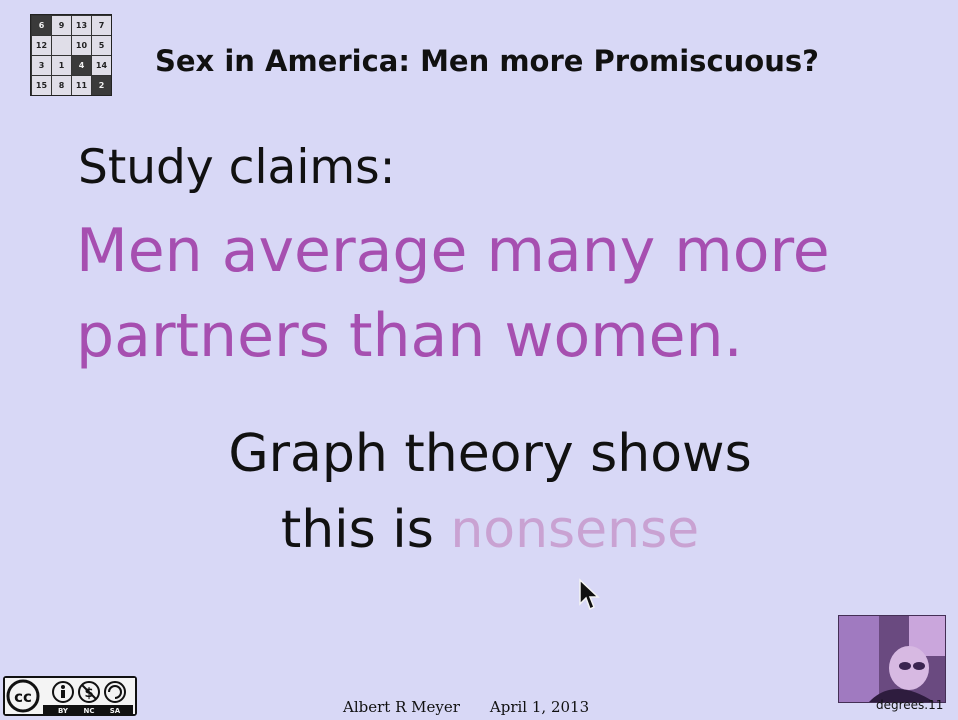  I want to click on puzzle-cell: 6, so click(41, 25).